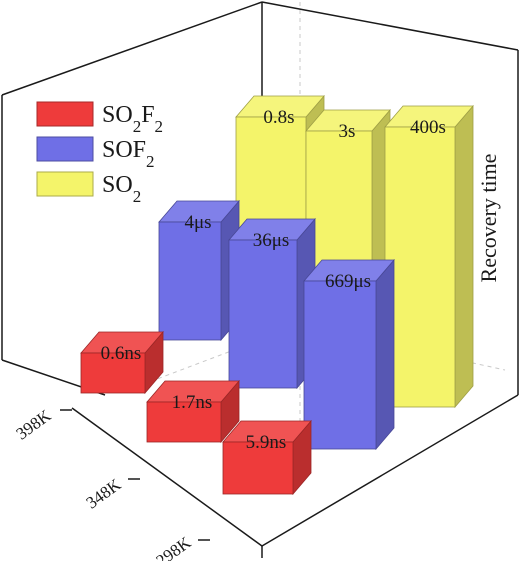  What do you see at coordinates (271, 240) in the screenshot?
I see `data-label: 36μs` at bounding box center [271, 240].